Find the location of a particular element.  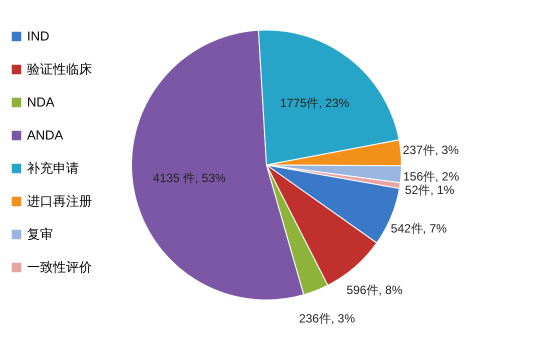

data-label: 237件, 3% is located at coordinates (431, 150).